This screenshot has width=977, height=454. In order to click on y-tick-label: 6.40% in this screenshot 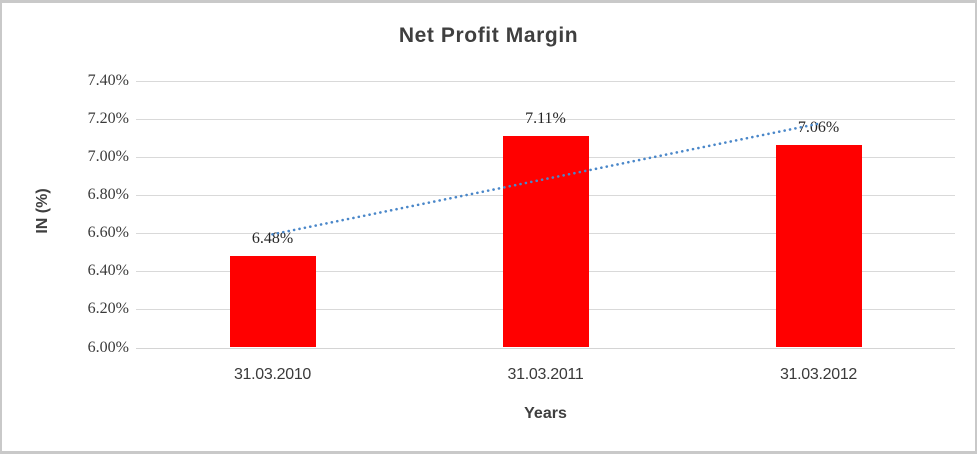, I will do `click(108, 270)`.